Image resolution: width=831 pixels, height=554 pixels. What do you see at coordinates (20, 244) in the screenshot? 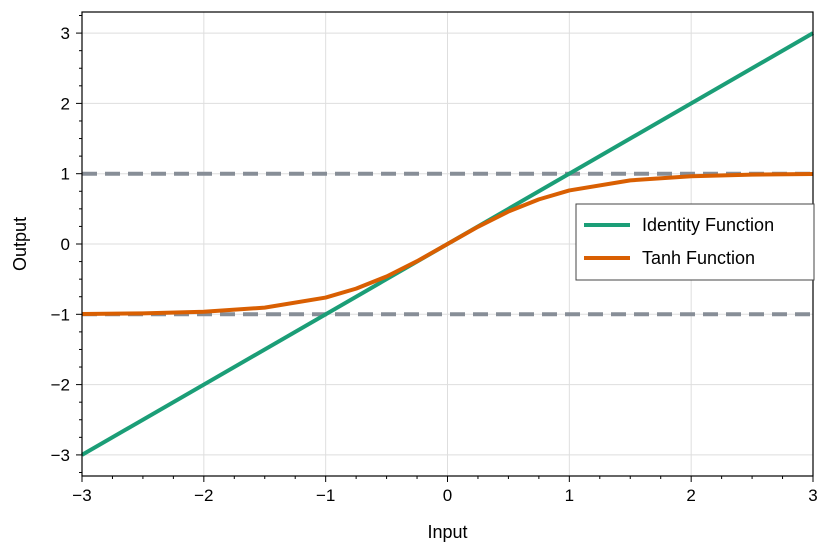
I see `y-axis-title: Output` at bounding box center [20, 244].